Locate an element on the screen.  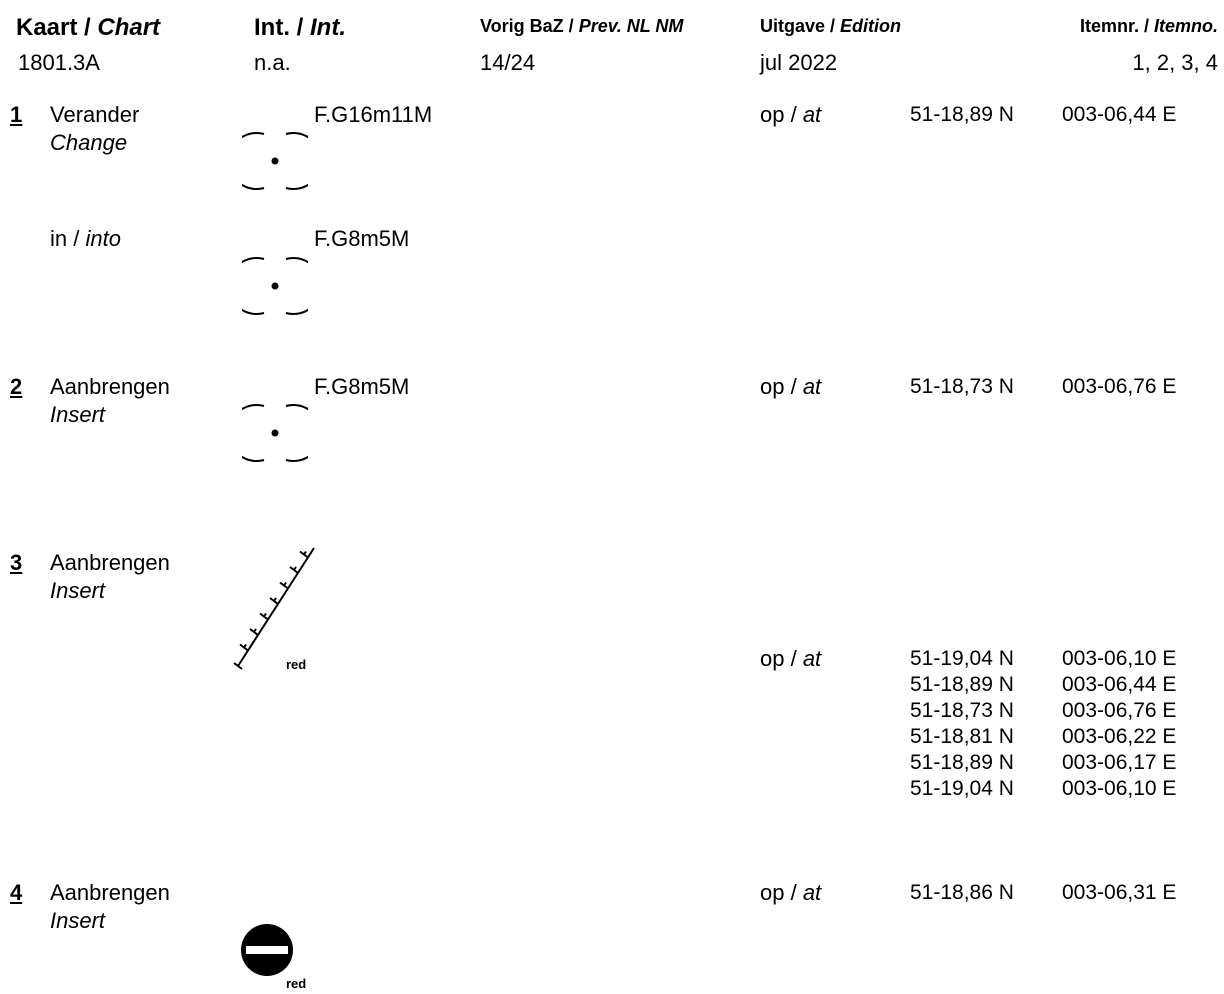
no-entry-icon is located at coordinates (267, 950).